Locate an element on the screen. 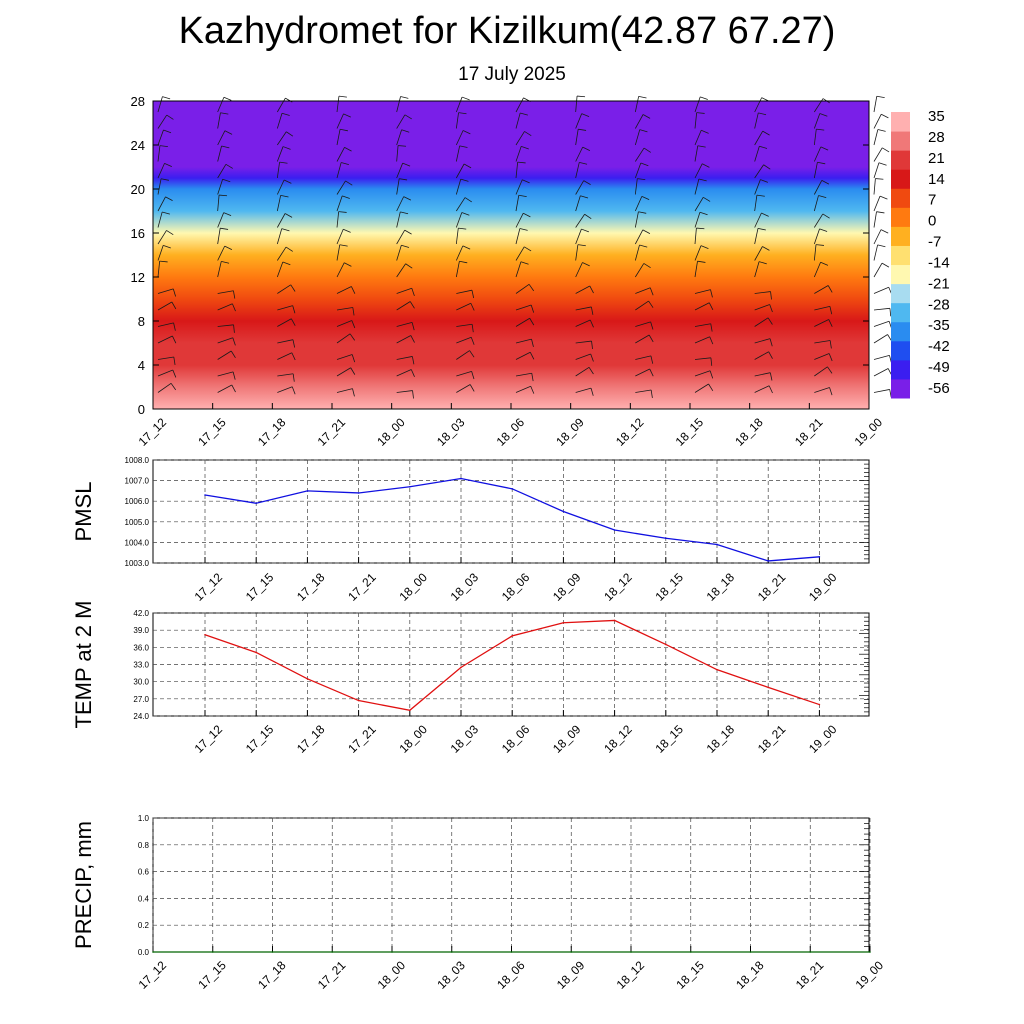 Image resolution: width=1024 pixels, height=1024 pixels. x-tick-label: 18_06 is located at coordinates (516, 587).